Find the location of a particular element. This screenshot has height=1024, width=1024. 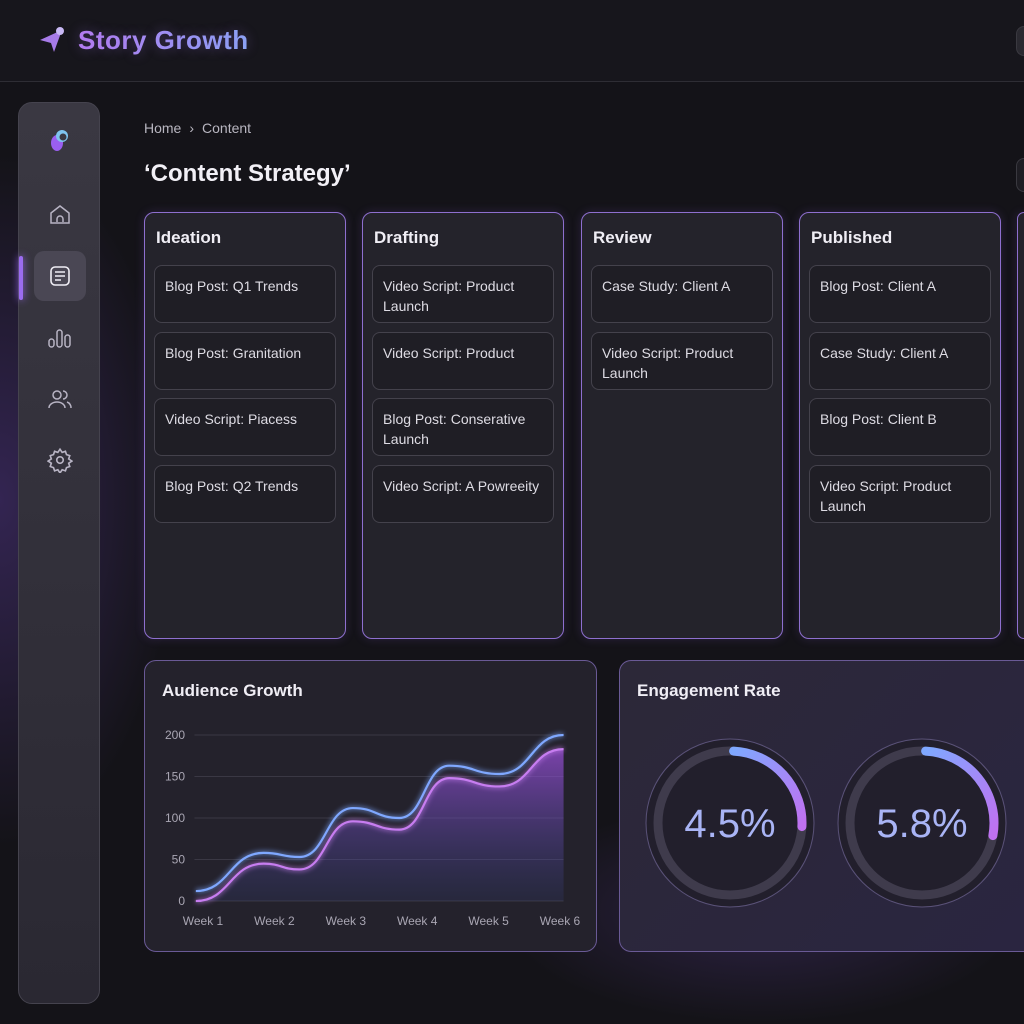

y-tick-label: 200 is located at coordinates (175, 735).